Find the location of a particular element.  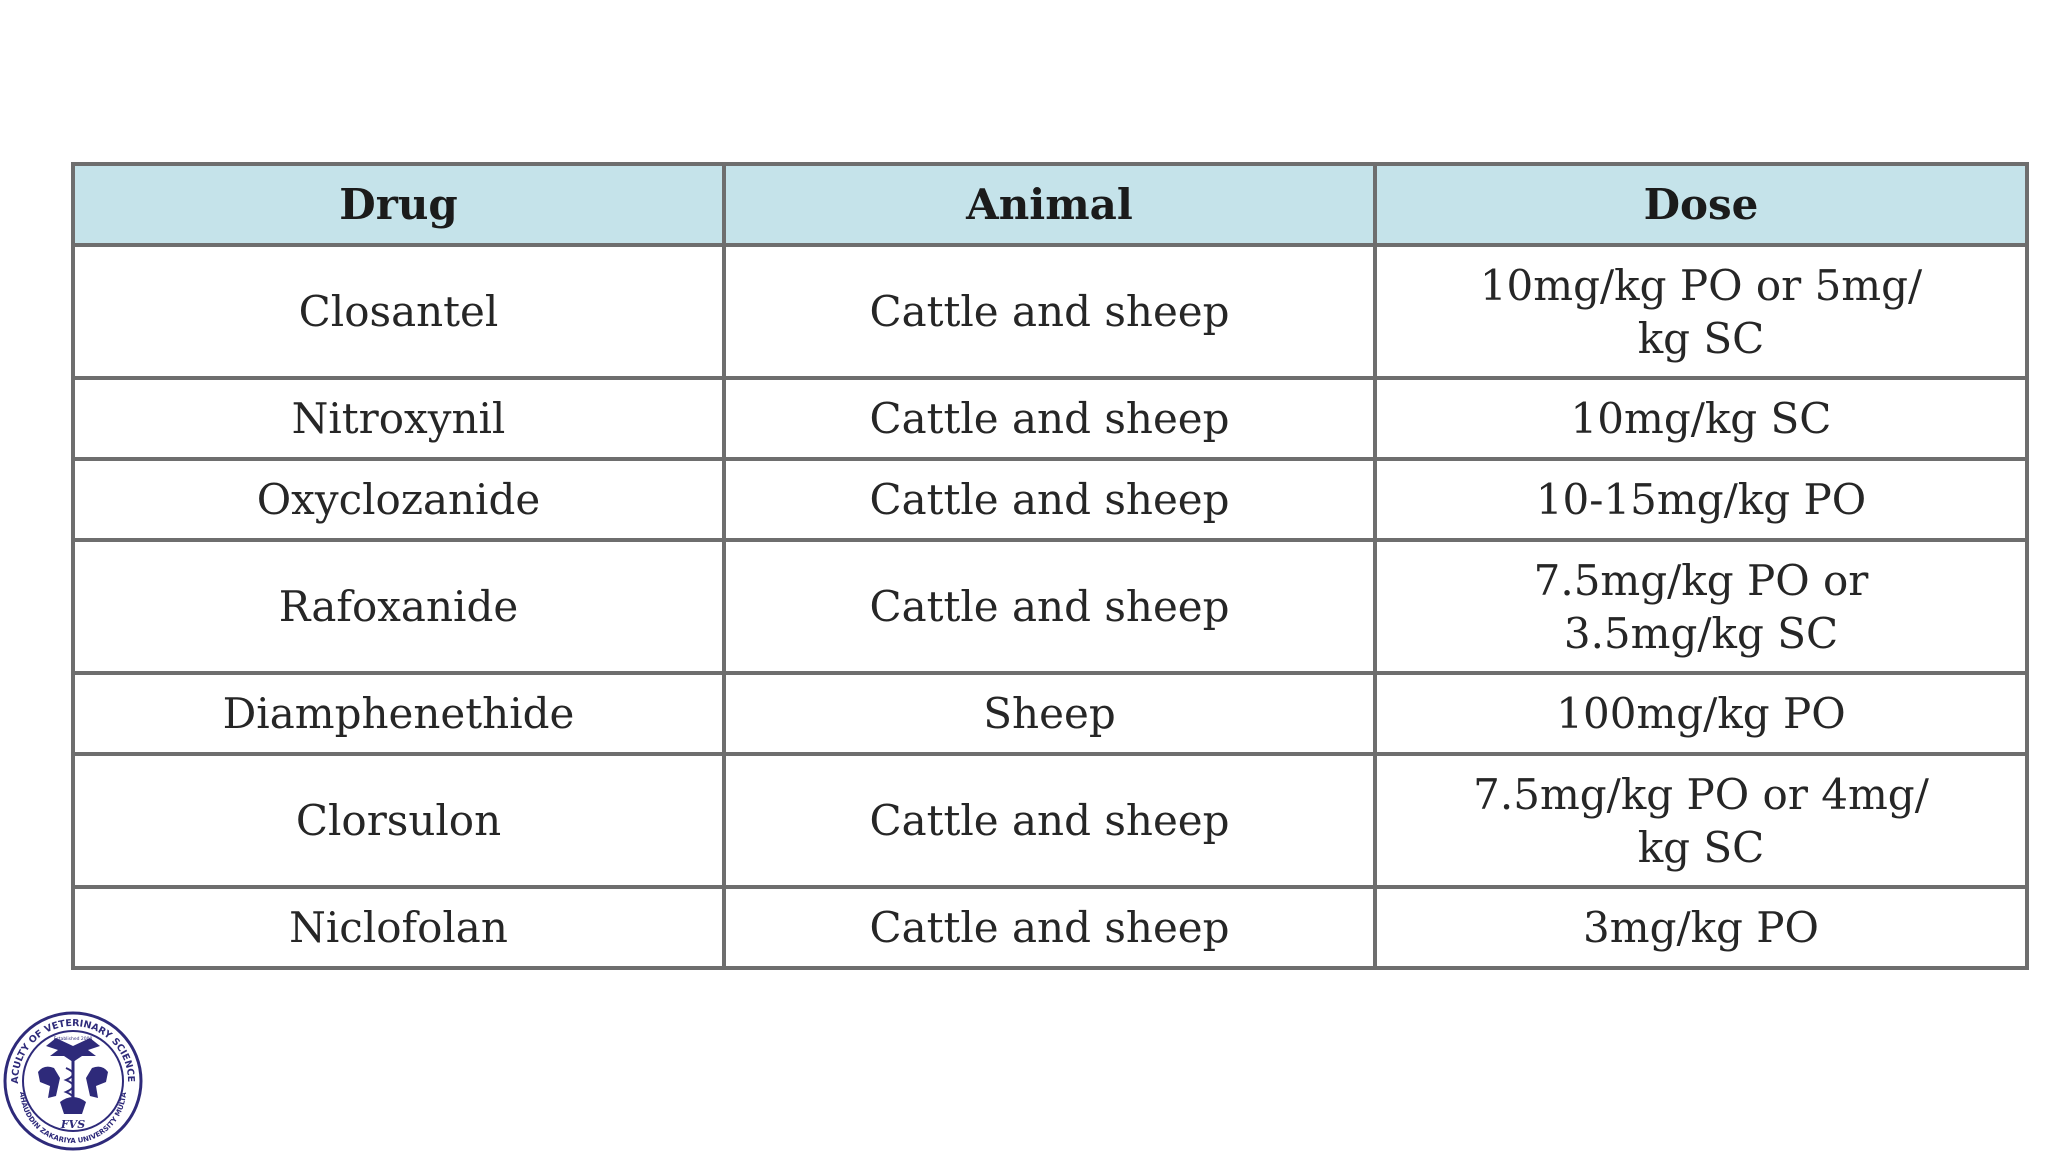

table-row: Diamphenethide Sheep 100mg/kg PO is located at coordinates (1050, 713).